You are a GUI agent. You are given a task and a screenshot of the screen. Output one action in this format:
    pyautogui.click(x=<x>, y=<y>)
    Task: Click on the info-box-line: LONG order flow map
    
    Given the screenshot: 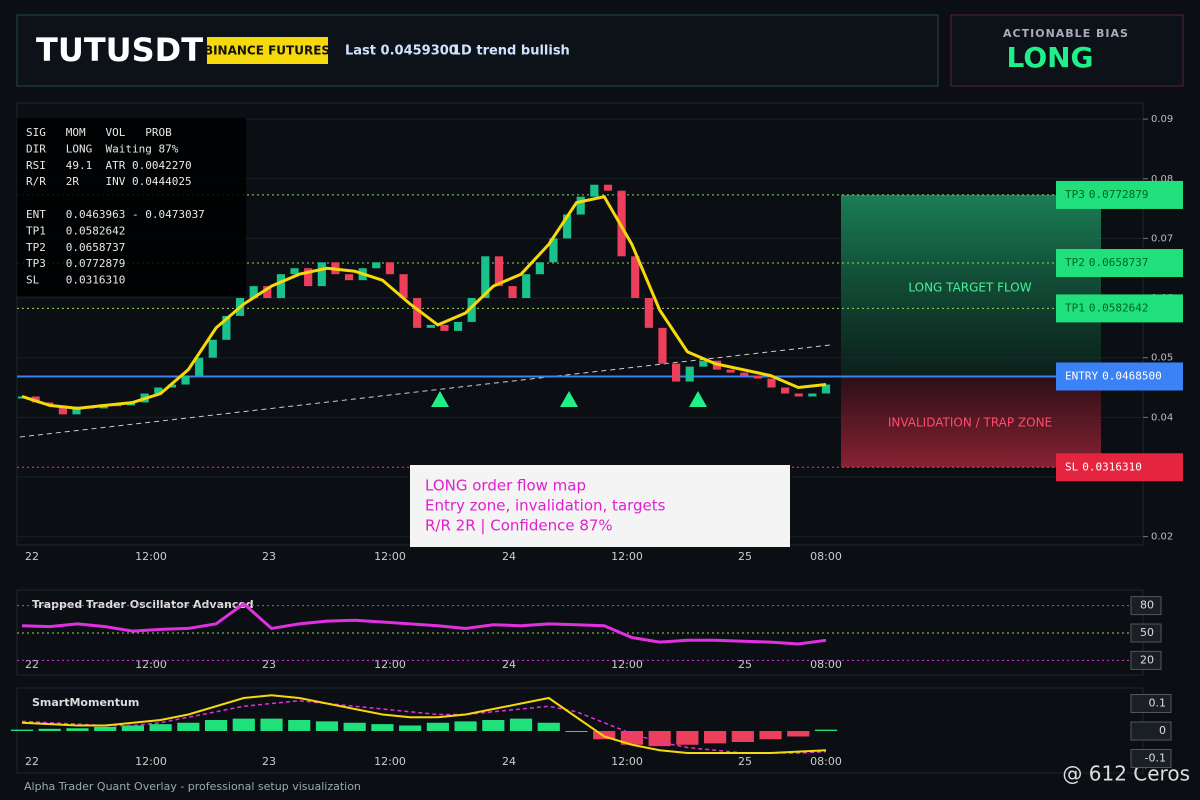 What is the action you would take?
    pyautogui.click(x=505, y=486)
    